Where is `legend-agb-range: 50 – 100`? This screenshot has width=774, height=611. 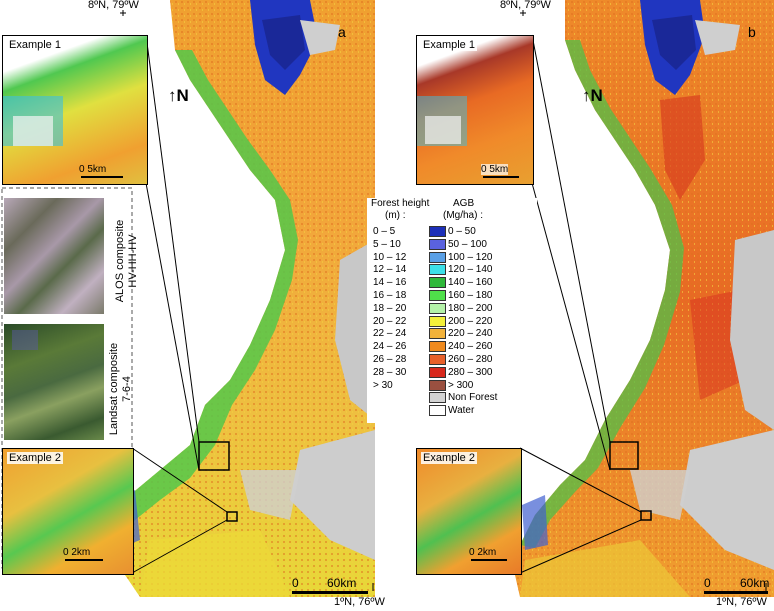 legend-agb-range: 50 – 100 is located at coordinates (467, 244).